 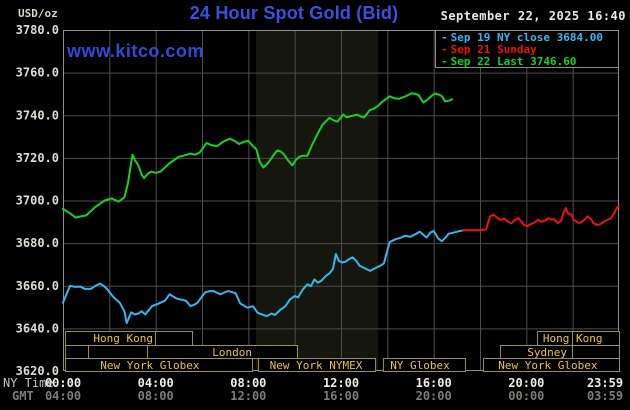 What do you see at coordinates (526, 37) in the screenshot?
I see `legend-label: Sep 19 NY close 3684.00` at bounding box center [526, 37].